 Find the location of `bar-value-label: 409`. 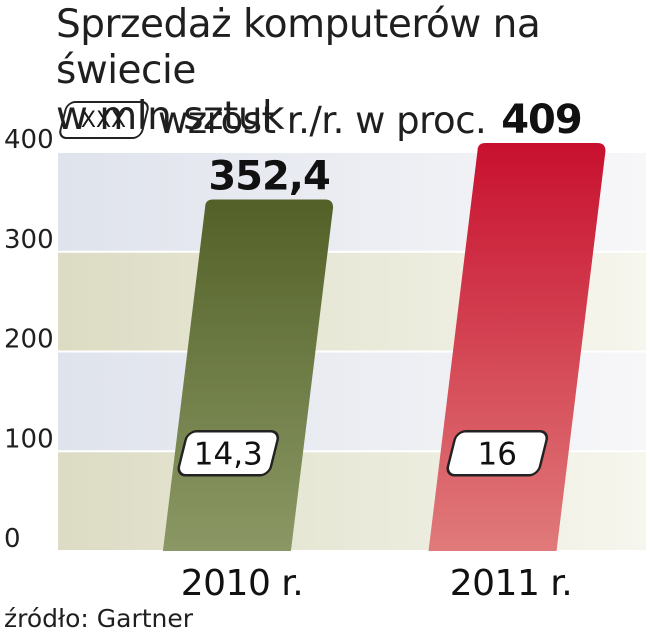

bar-value-label: 409 is located at coordinates (541, 120).